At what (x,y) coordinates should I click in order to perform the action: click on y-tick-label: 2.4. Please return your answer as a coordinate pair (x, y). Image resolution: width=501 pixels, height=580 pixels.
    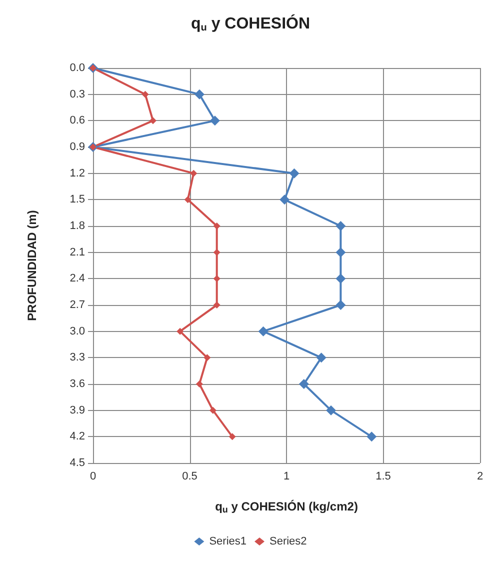
    Looking at the image, I should click on (77, 278).